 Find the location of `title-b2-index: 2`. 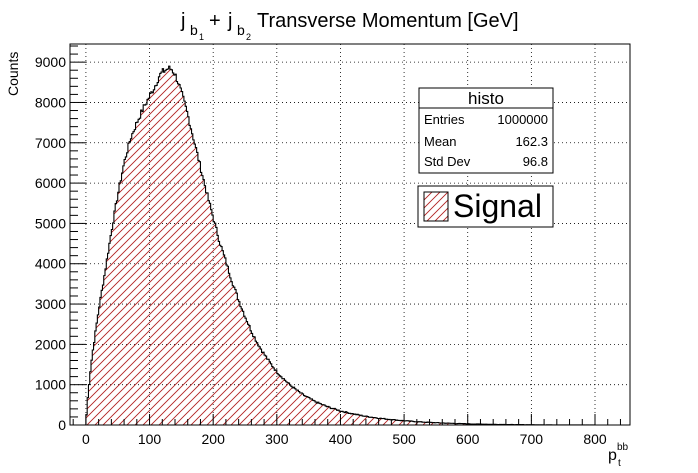

title-b2-index: 2 is located at coordinates (248, 37).